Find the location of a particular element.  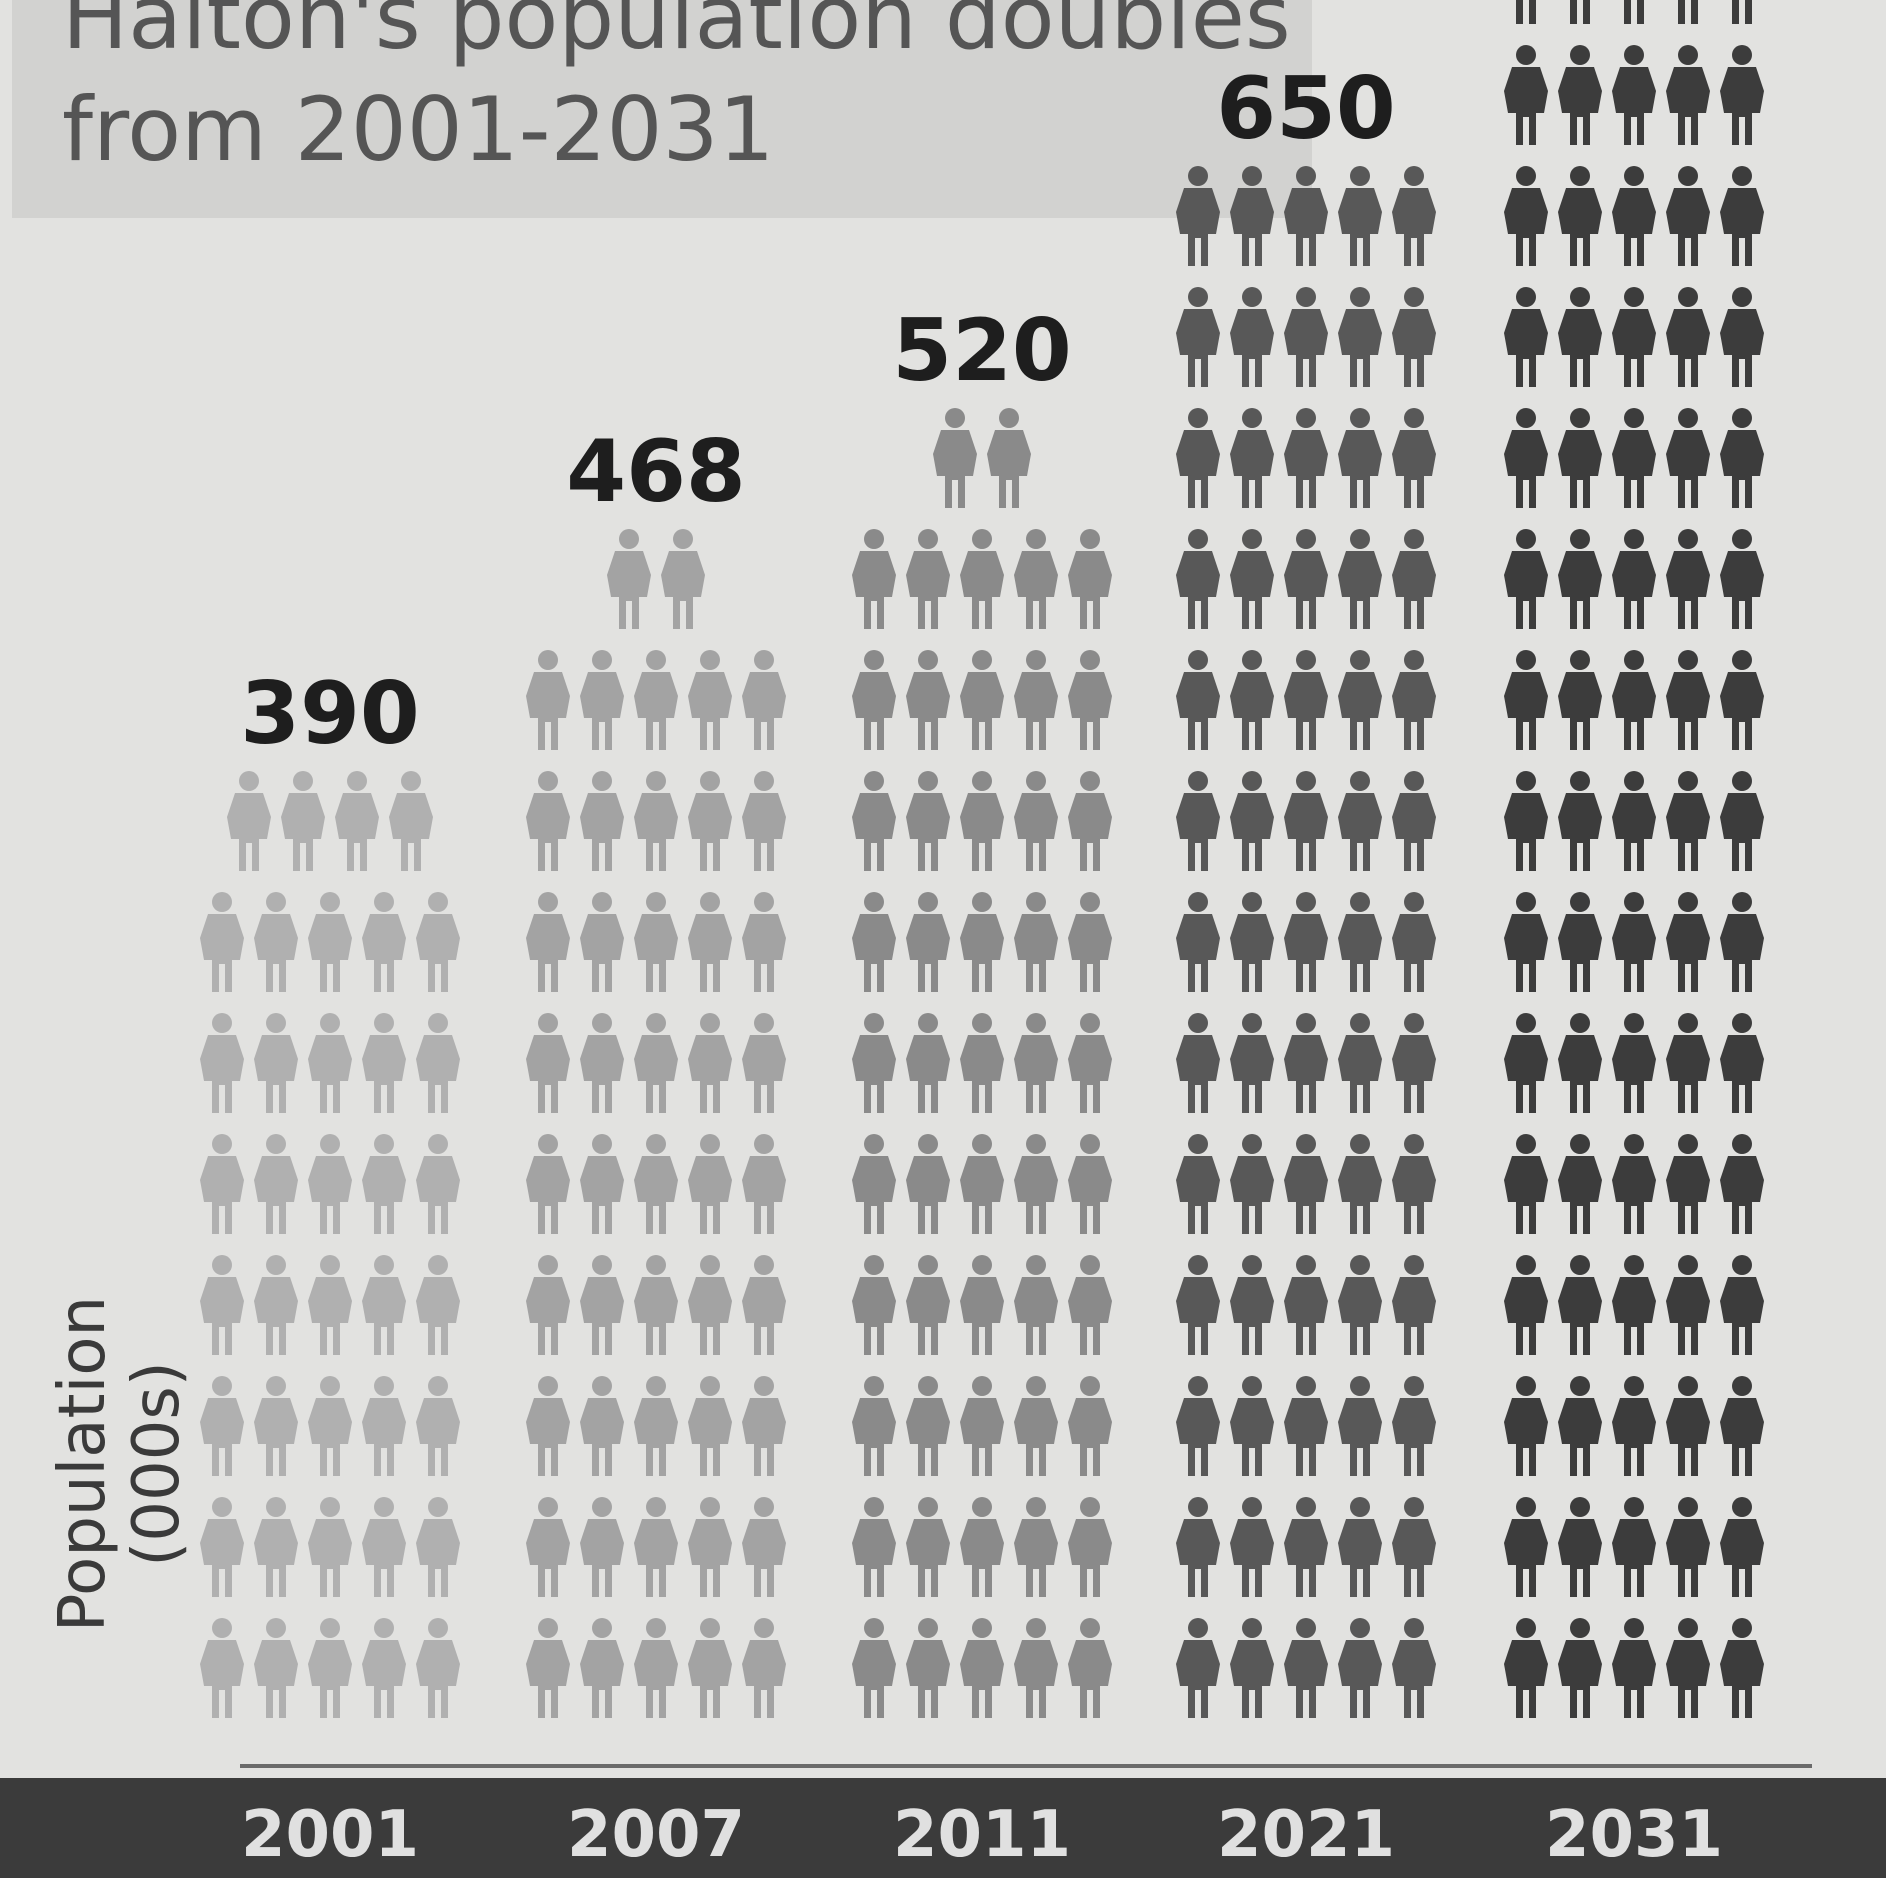

value-label-2007: 468 is located at coordinates (656, 472).